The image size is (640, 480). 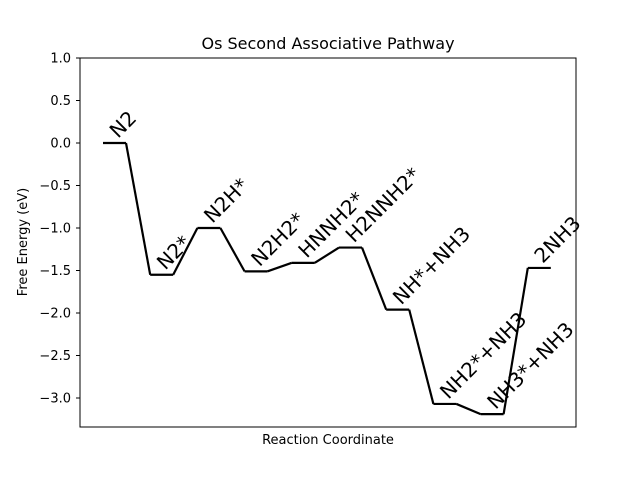 What do you see at coordinates (55, 399) in the screenshot?
I see `y-tick-label: −3.0` at bounding box center [55, 399].